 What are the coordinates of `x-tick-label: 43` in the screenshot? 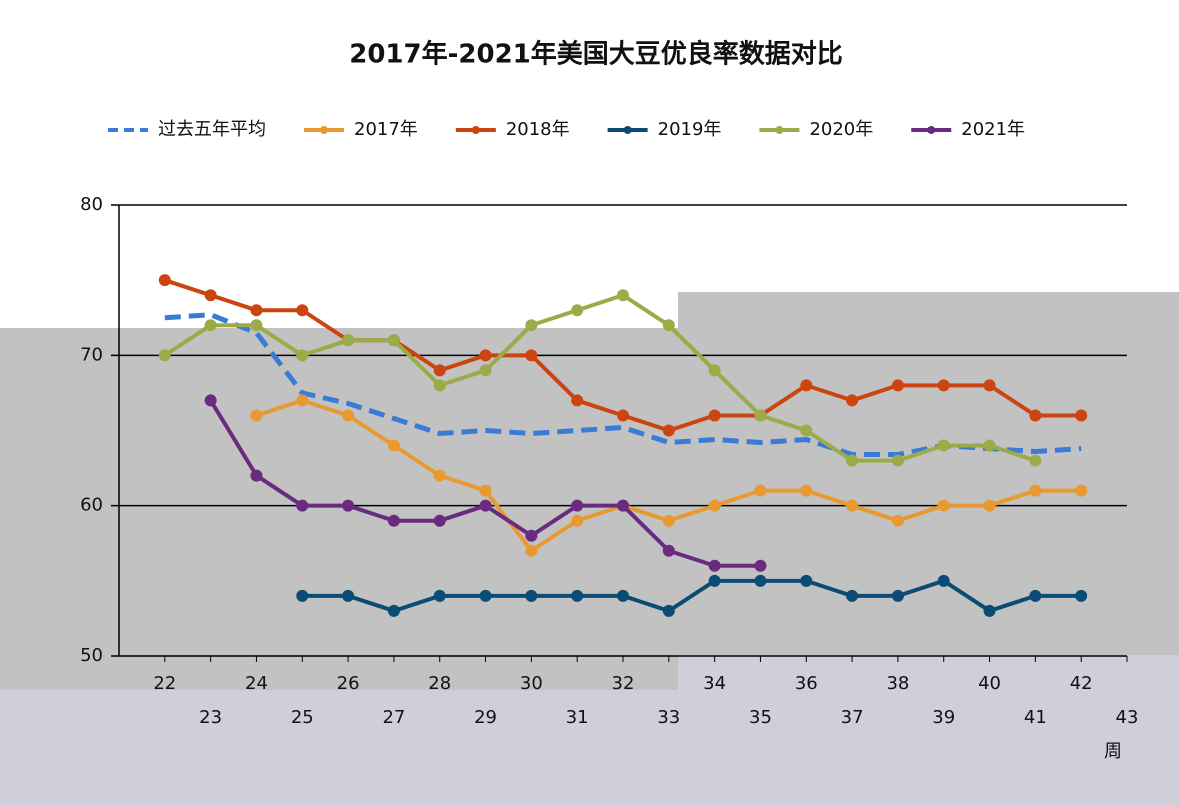 It's located at (1127, 717).